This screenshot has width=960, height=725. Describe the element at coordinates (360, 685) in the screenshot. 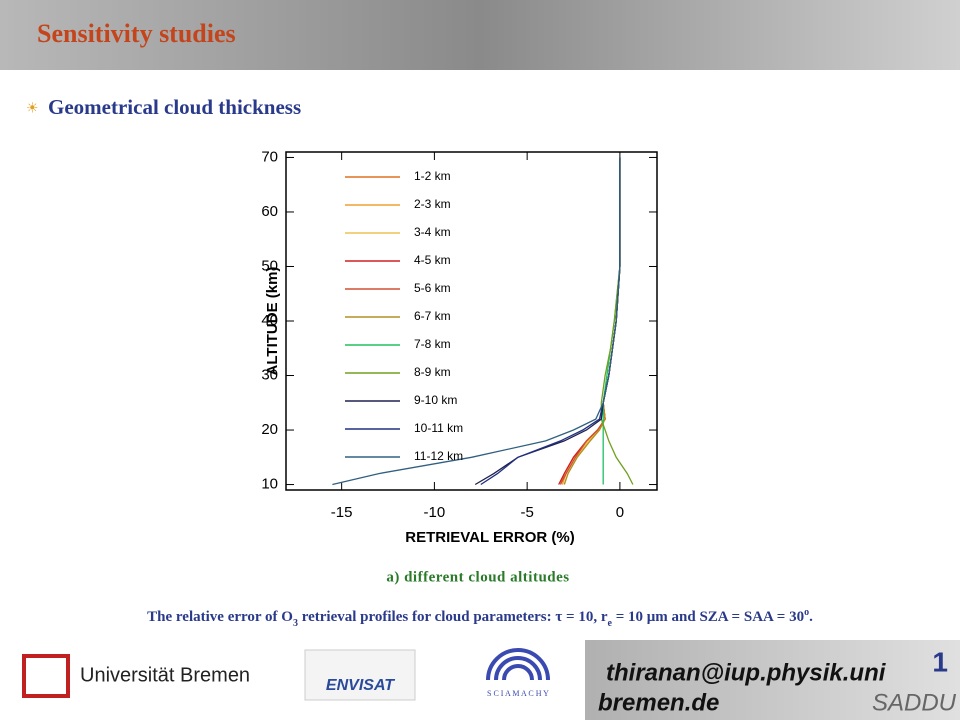

I see `envisat-text: ENVISAT` at that location.